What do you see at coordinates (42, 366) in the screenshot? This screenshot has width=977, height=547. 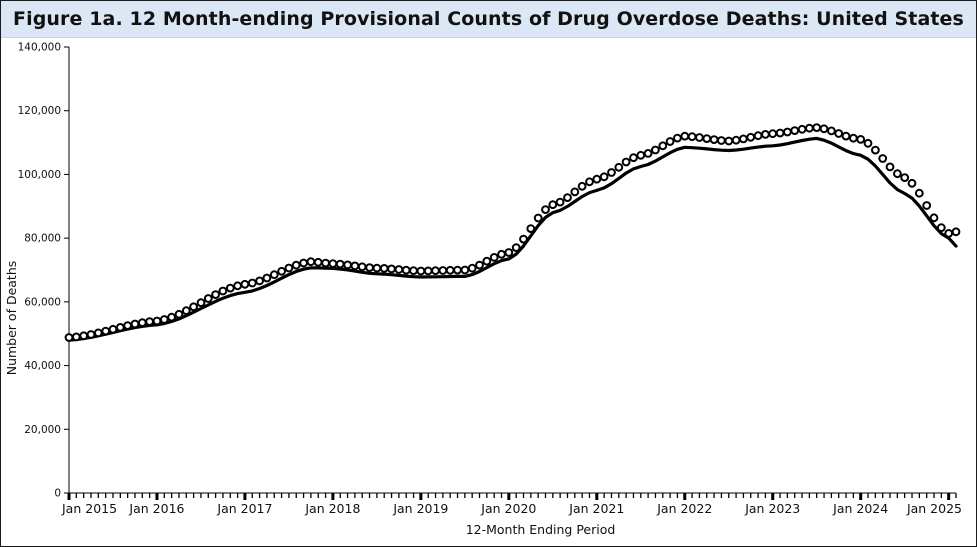 I see `y-tick-label: 40,000` at bounding box center [42, 366].